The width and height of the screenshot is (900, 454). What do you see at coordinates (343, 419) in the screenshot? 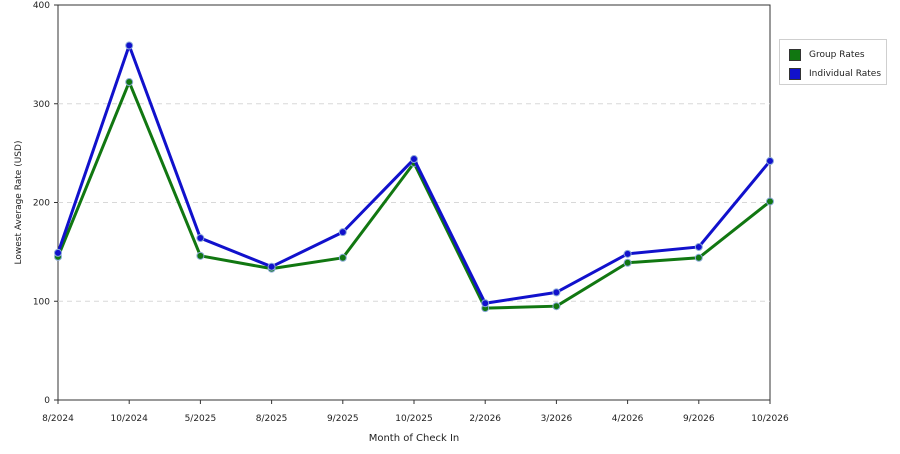
I see `x-tick-label: 9/2025` at bounding box center [343, 419].